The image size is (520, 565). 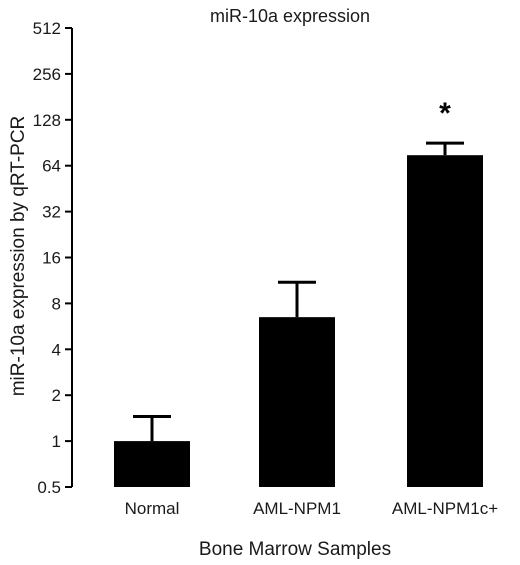 I want to click on x-category-label: Normal, so click(x=152, y=508).